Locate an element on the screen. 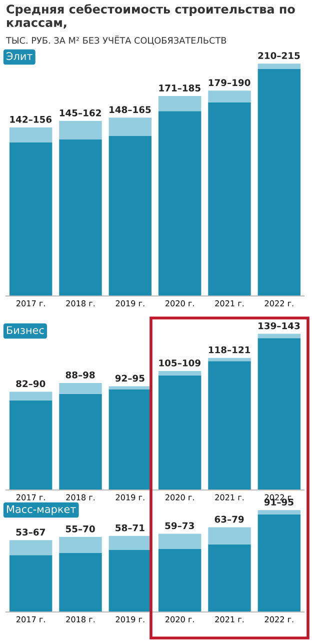  data-label: 92– is located at coordinates (123, 378).